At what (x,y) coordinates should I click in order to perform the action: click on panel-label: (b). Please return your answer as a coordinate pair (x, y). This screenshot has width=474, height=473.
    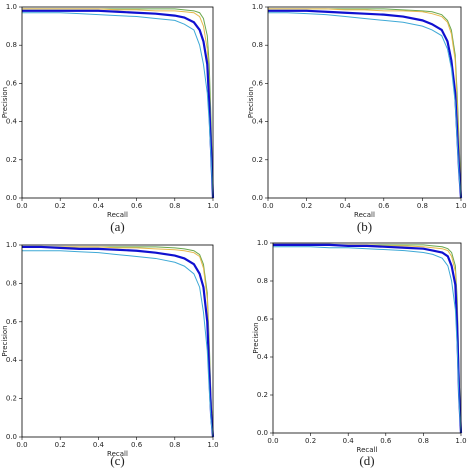
    Looking at the image, I should click on (364, 226).